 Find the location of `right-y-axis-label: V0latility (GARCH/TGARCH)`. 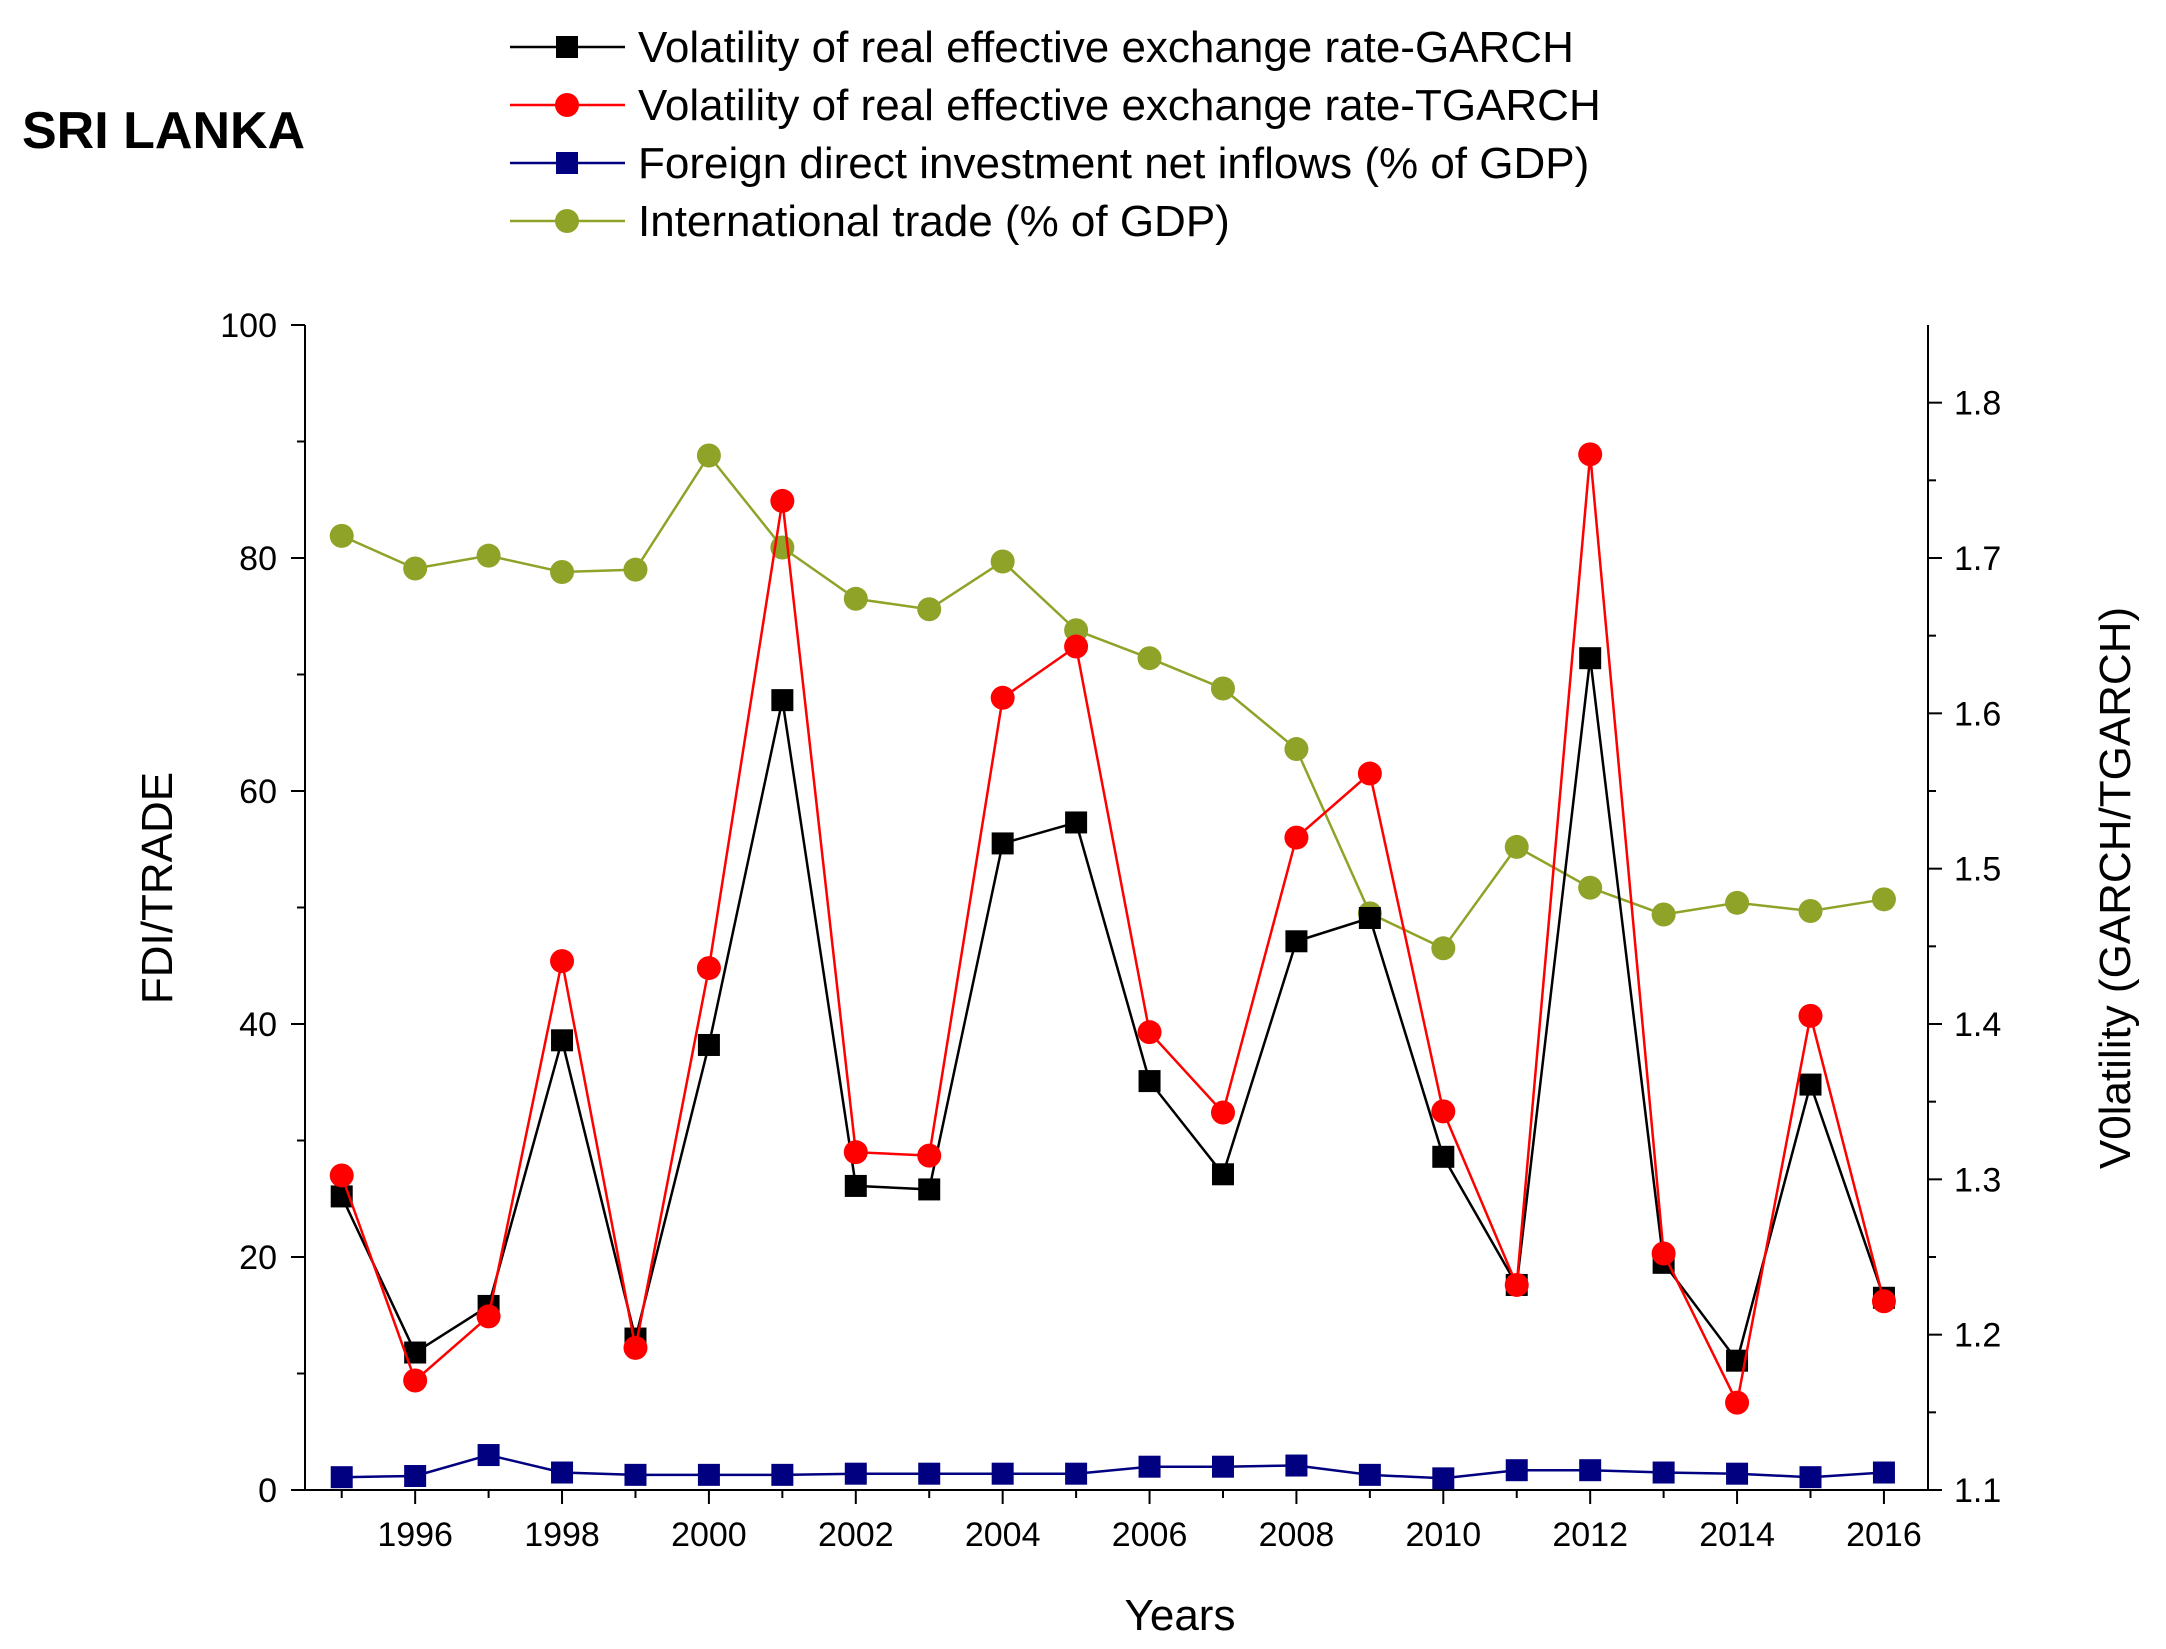

right-y-axis-label: V0latility (GARCH/TGARCH) is located at coordinates (2115, 888).